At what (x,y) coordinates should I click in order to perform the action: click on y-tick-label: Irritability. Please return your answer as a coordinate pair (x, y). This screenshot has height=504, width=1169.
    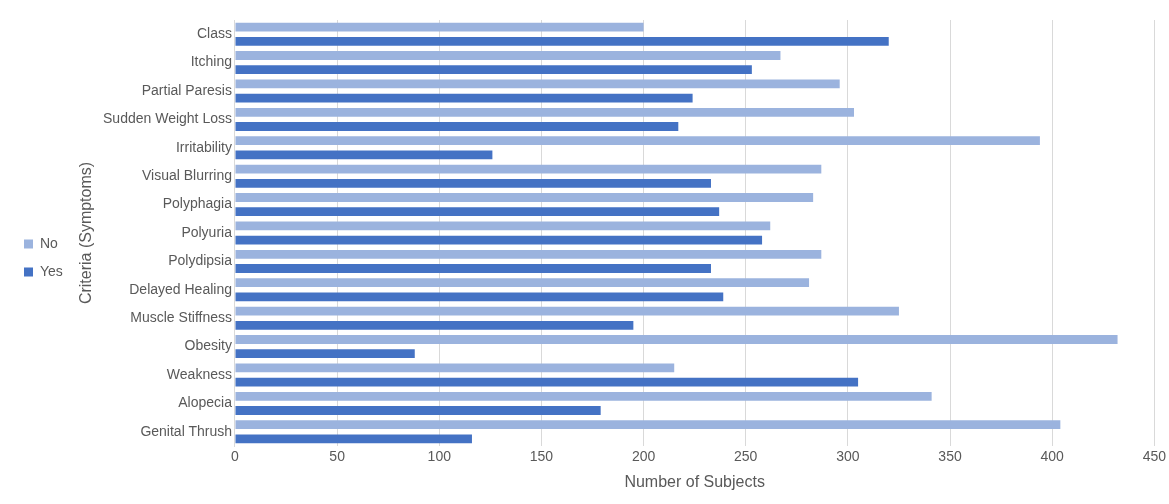
    Looking at the image, I should click on (203, 146).